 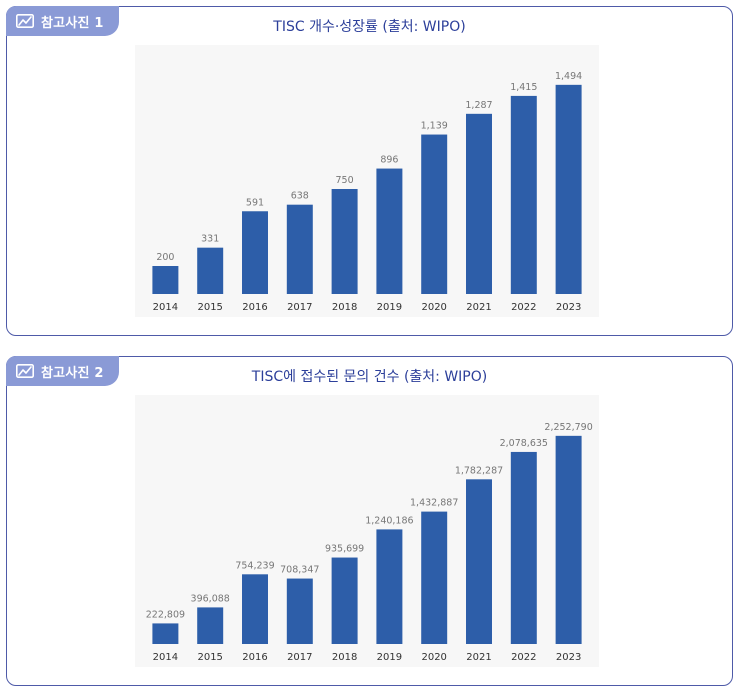 I want to click on tab-label: 참고사진 1, so click(x=72, y=23).